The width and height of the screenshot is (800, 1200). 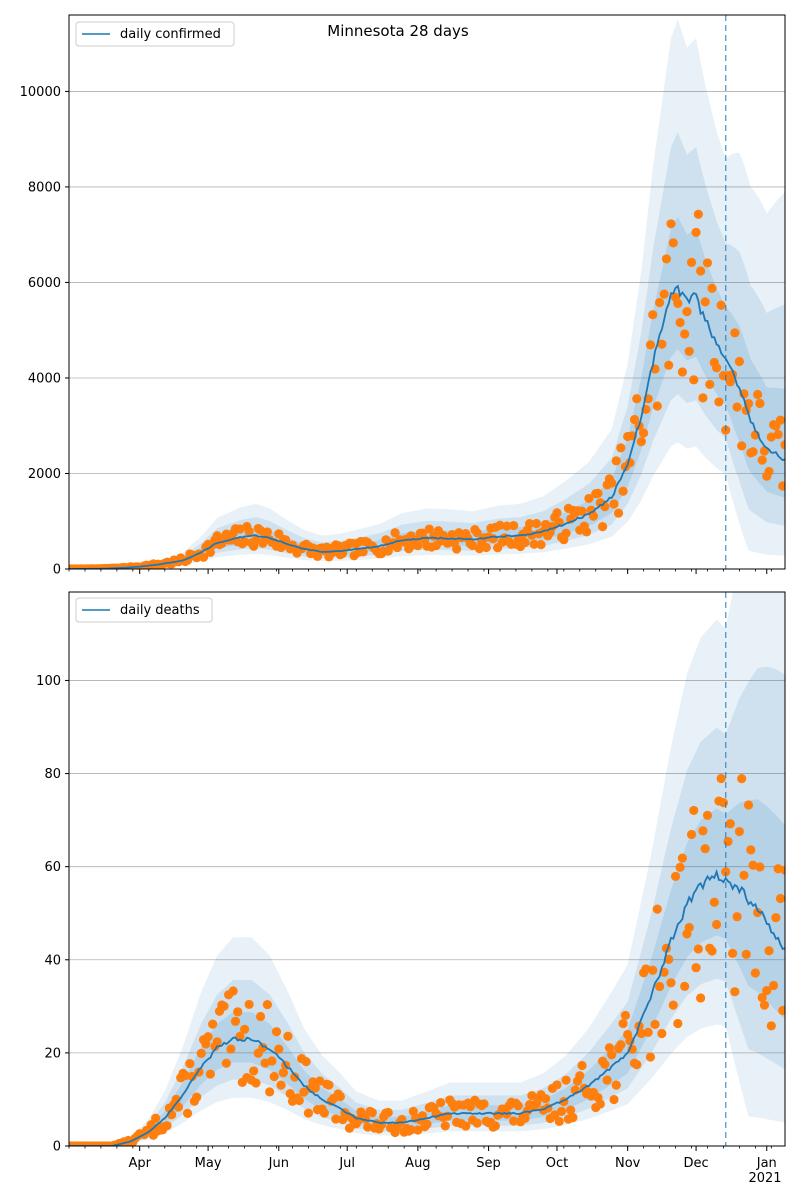 What do you see at coordinates (278, 1163) in the screenshot?
I see `x-tick-label: Jun` at bounding box center [278, 1163].